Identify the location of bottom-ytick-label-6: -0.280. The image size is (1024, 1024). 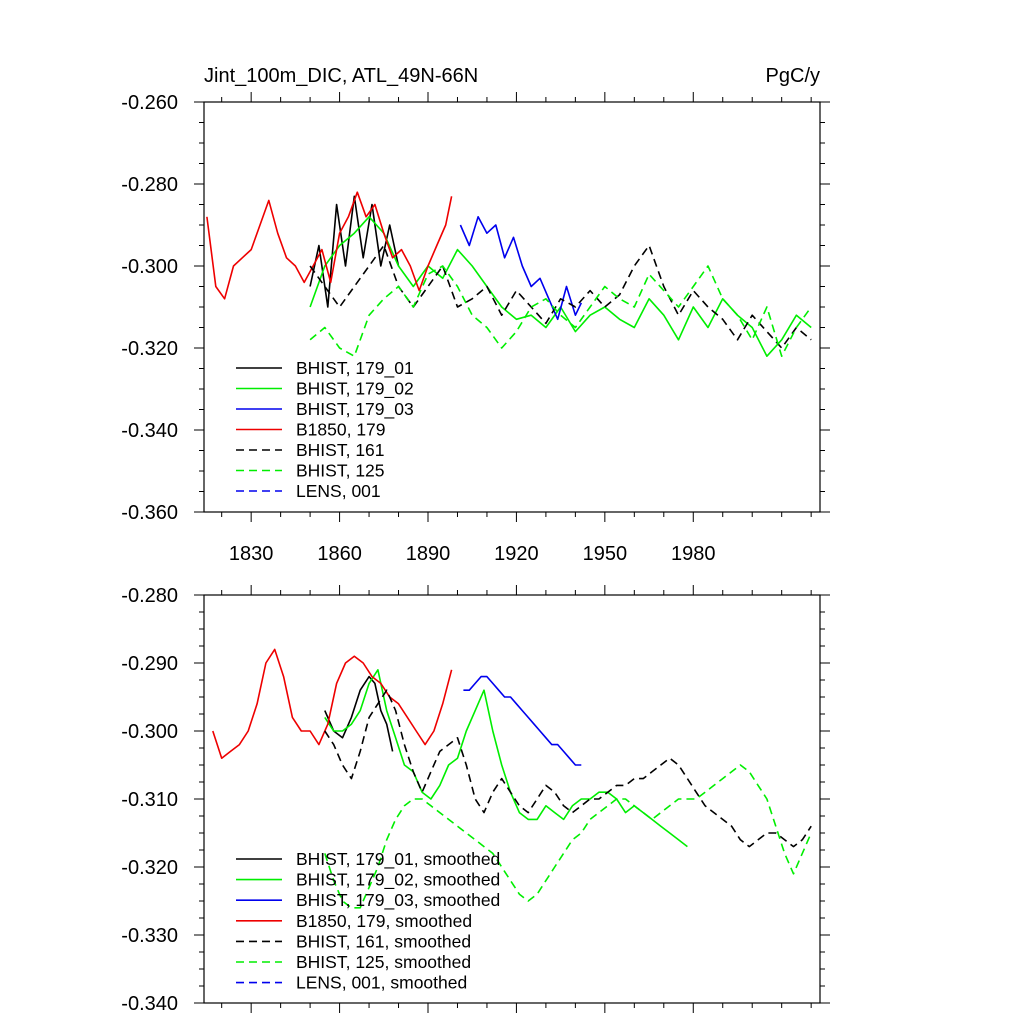
(149, 596).